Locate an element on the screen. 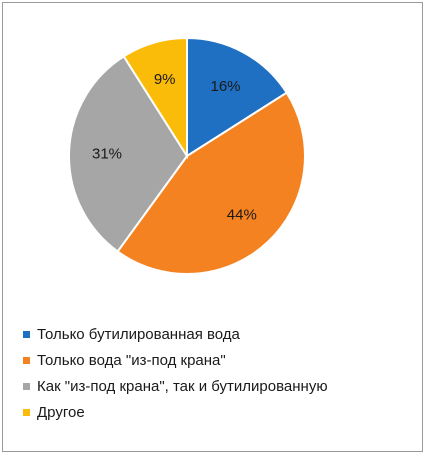 Image resolution: width=427 pixels, height=456 pixels. pie-slice-both is located at coordinates (128, 153).